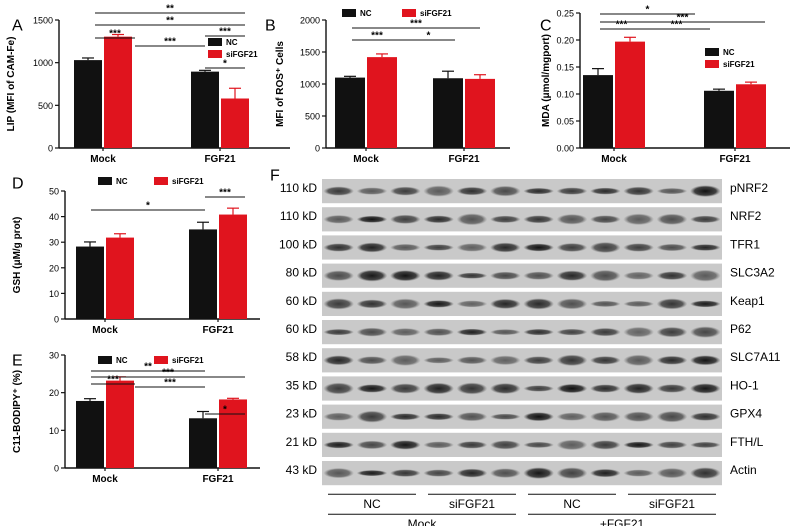  Describe the element at coordinates (480, 113) in the screenshot. I see `bar-sifgf21-fgf21` at that location.